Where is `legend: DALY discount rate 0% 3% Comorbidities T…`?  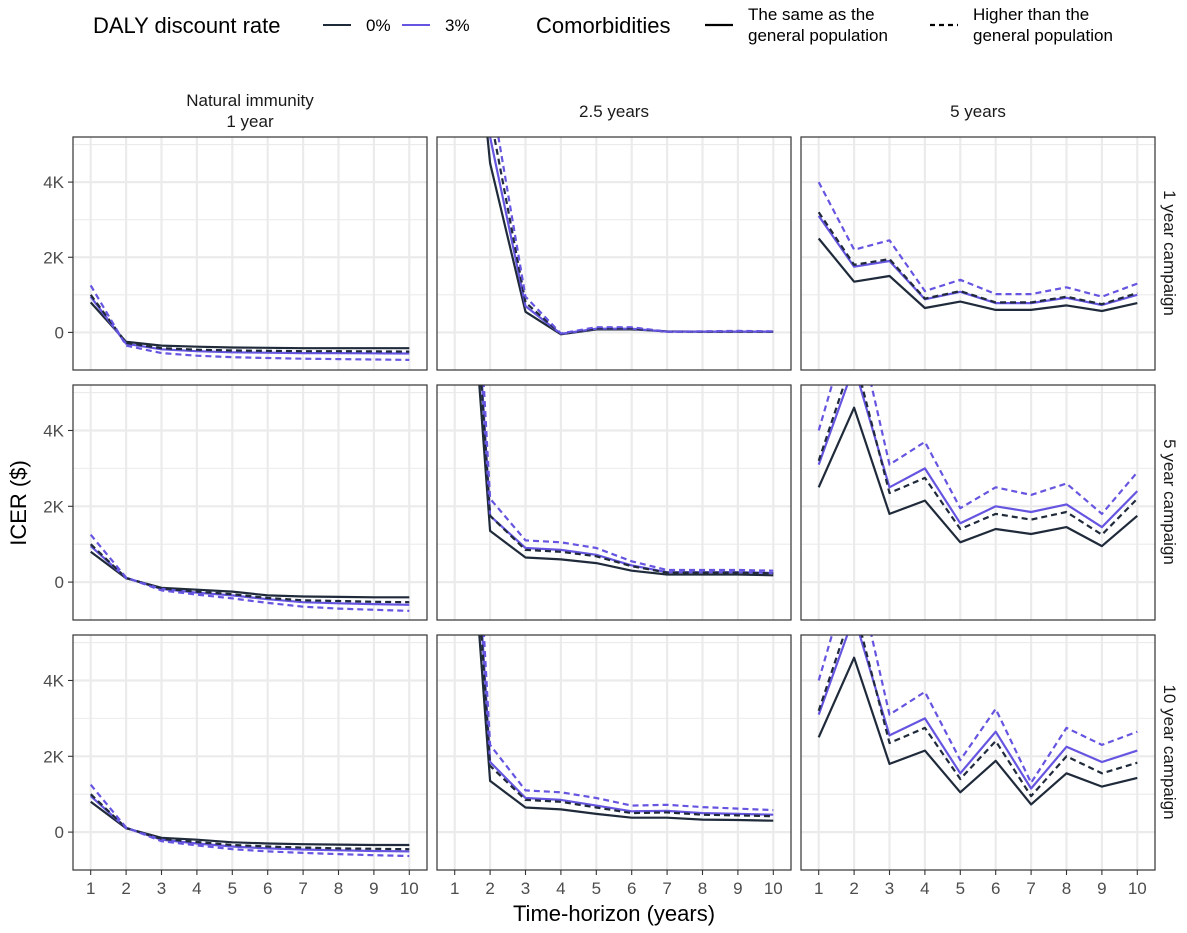 legend: DALY discount rate 0% 3% Comorbidities T… is located at coordinates (603, 25).